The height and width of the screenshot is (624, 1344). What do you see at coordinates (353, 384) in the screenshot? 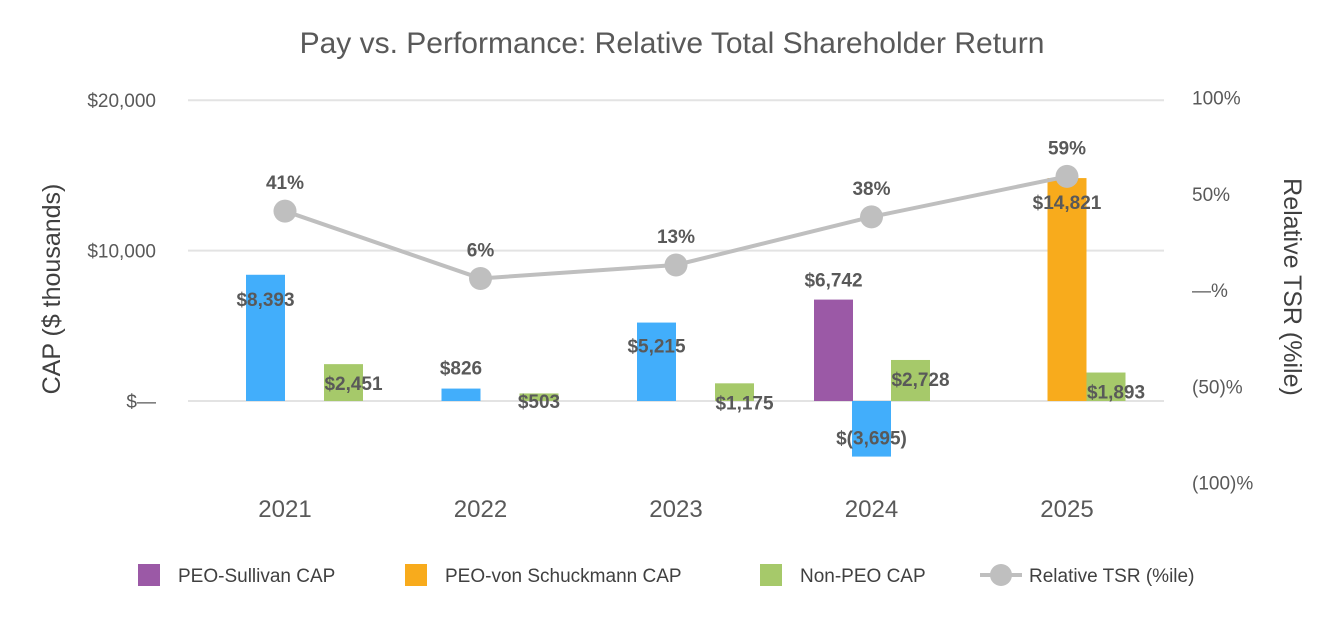
I see `bar-data-label: $2,451` at bounding box center [353, 384].